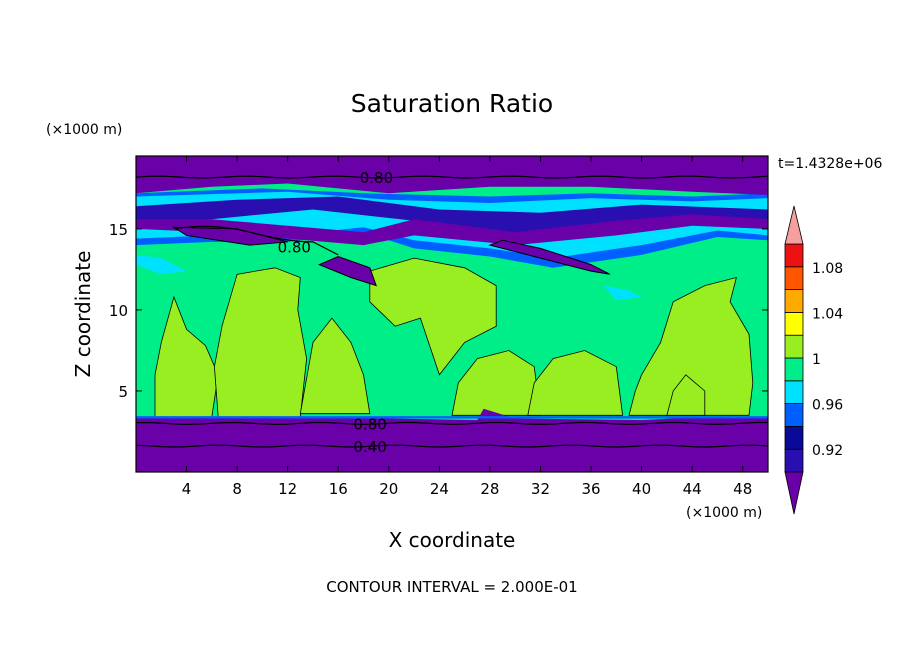  Describe the element at coordinates (827, 451) in the screenshot. I see `colorbar-tick-label: 0.92` at that location.